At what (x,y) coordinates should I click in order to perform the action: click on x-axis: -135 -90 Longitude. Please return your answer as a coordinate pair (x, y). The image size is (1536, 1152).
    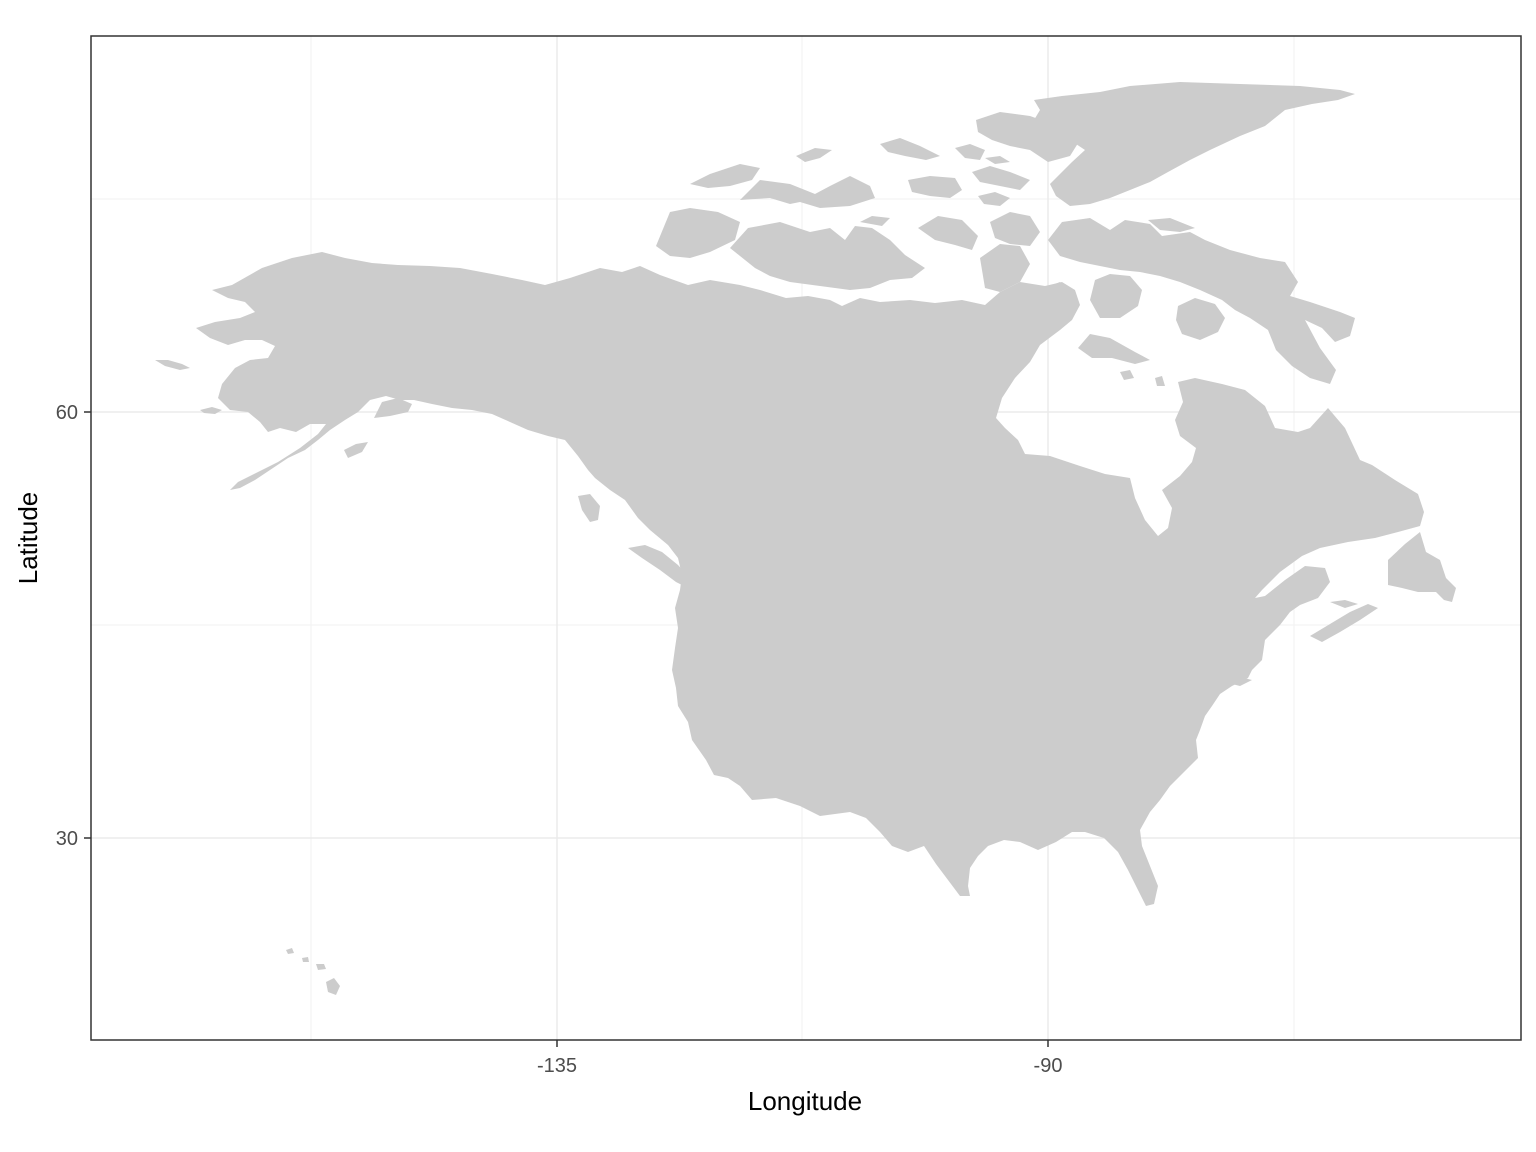
    Looking at the image, I should click on (799, 1078).